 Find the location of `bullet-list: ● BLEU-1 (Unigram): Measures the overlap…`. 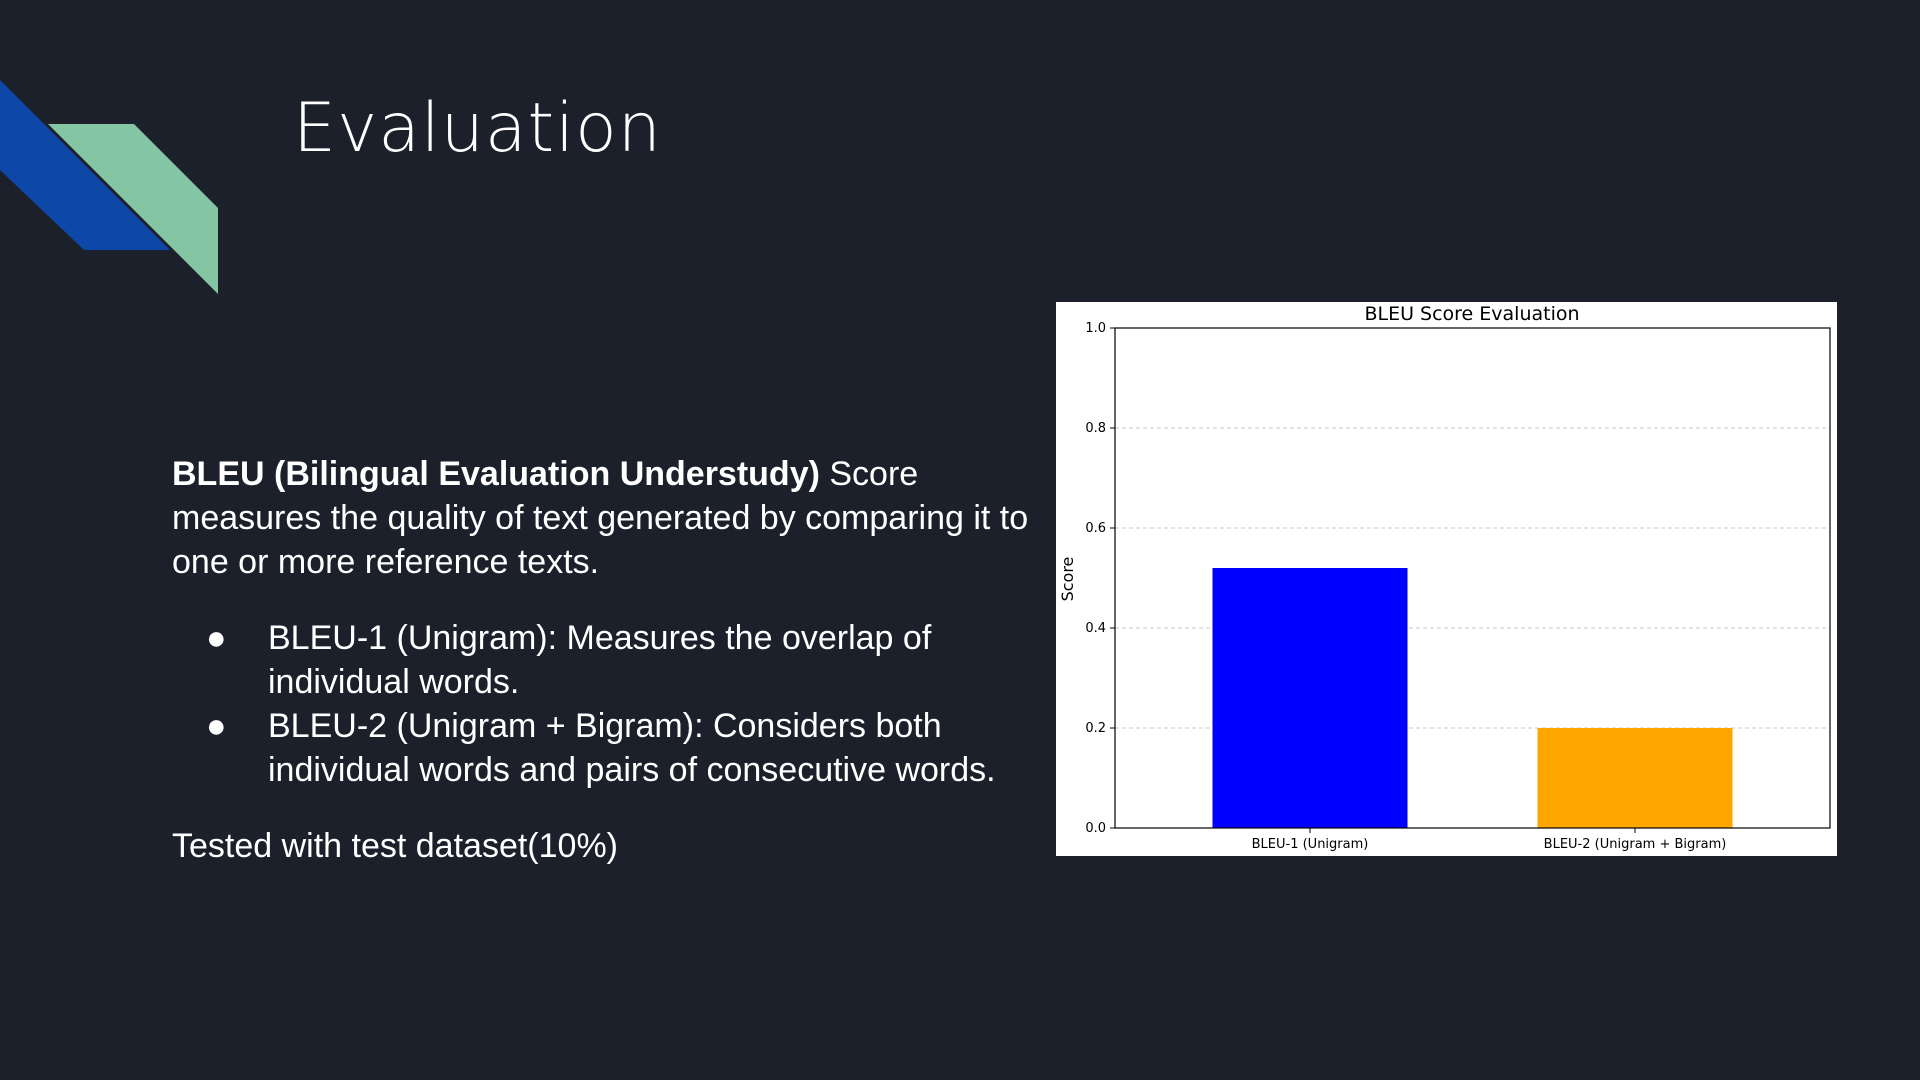

bullet-list: ● BLEU-1 (Unigram): Measures the overlap… is located at coordinates (607, 704).